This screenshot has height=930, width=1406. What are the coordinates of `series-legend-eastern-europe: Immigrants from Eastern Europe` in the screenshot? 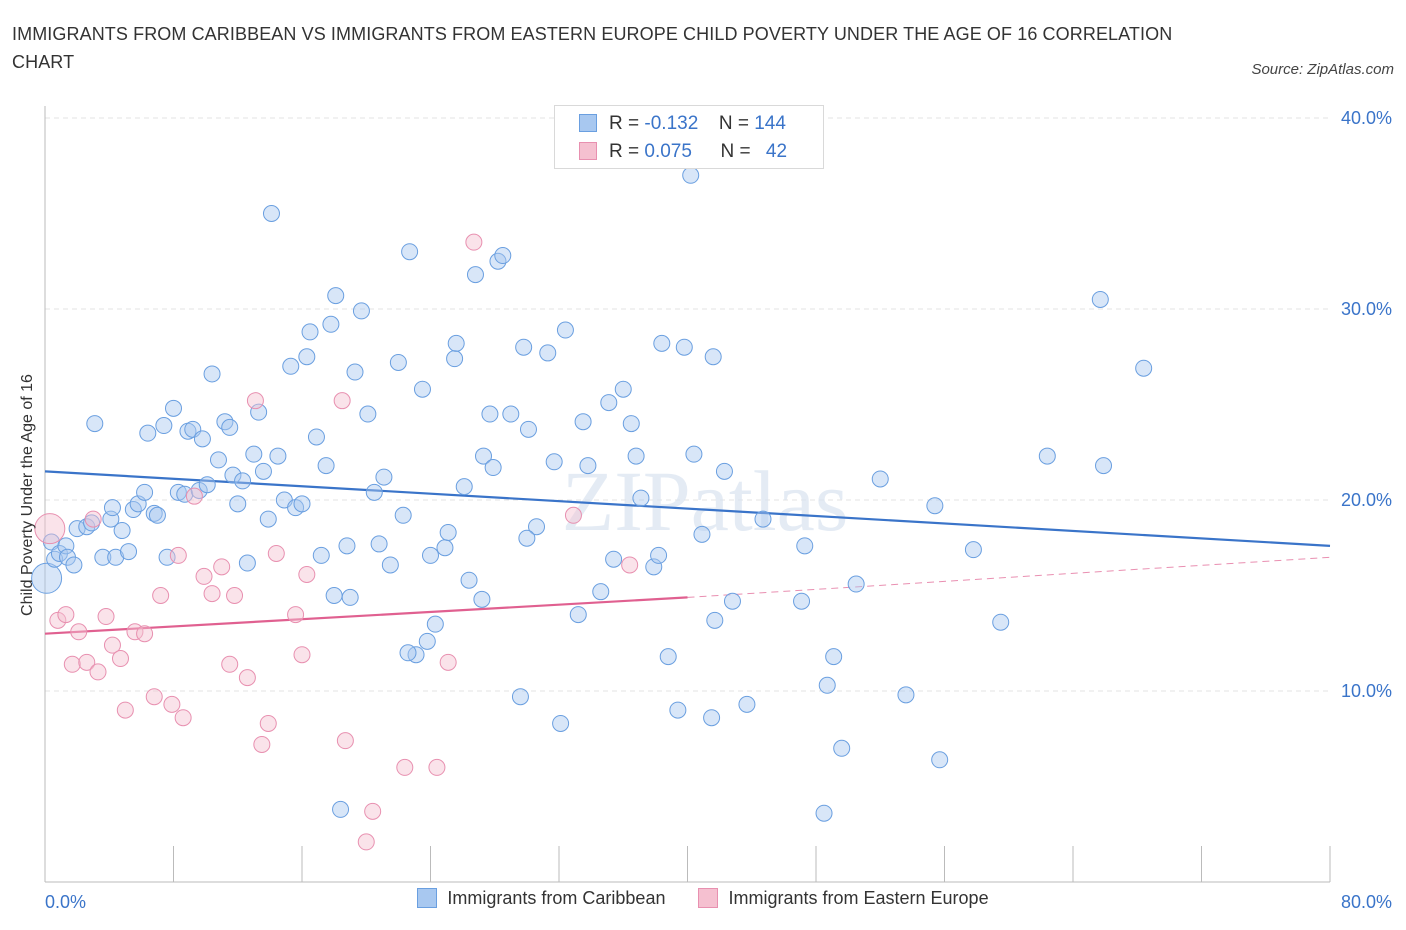 It's located at (843, 898).